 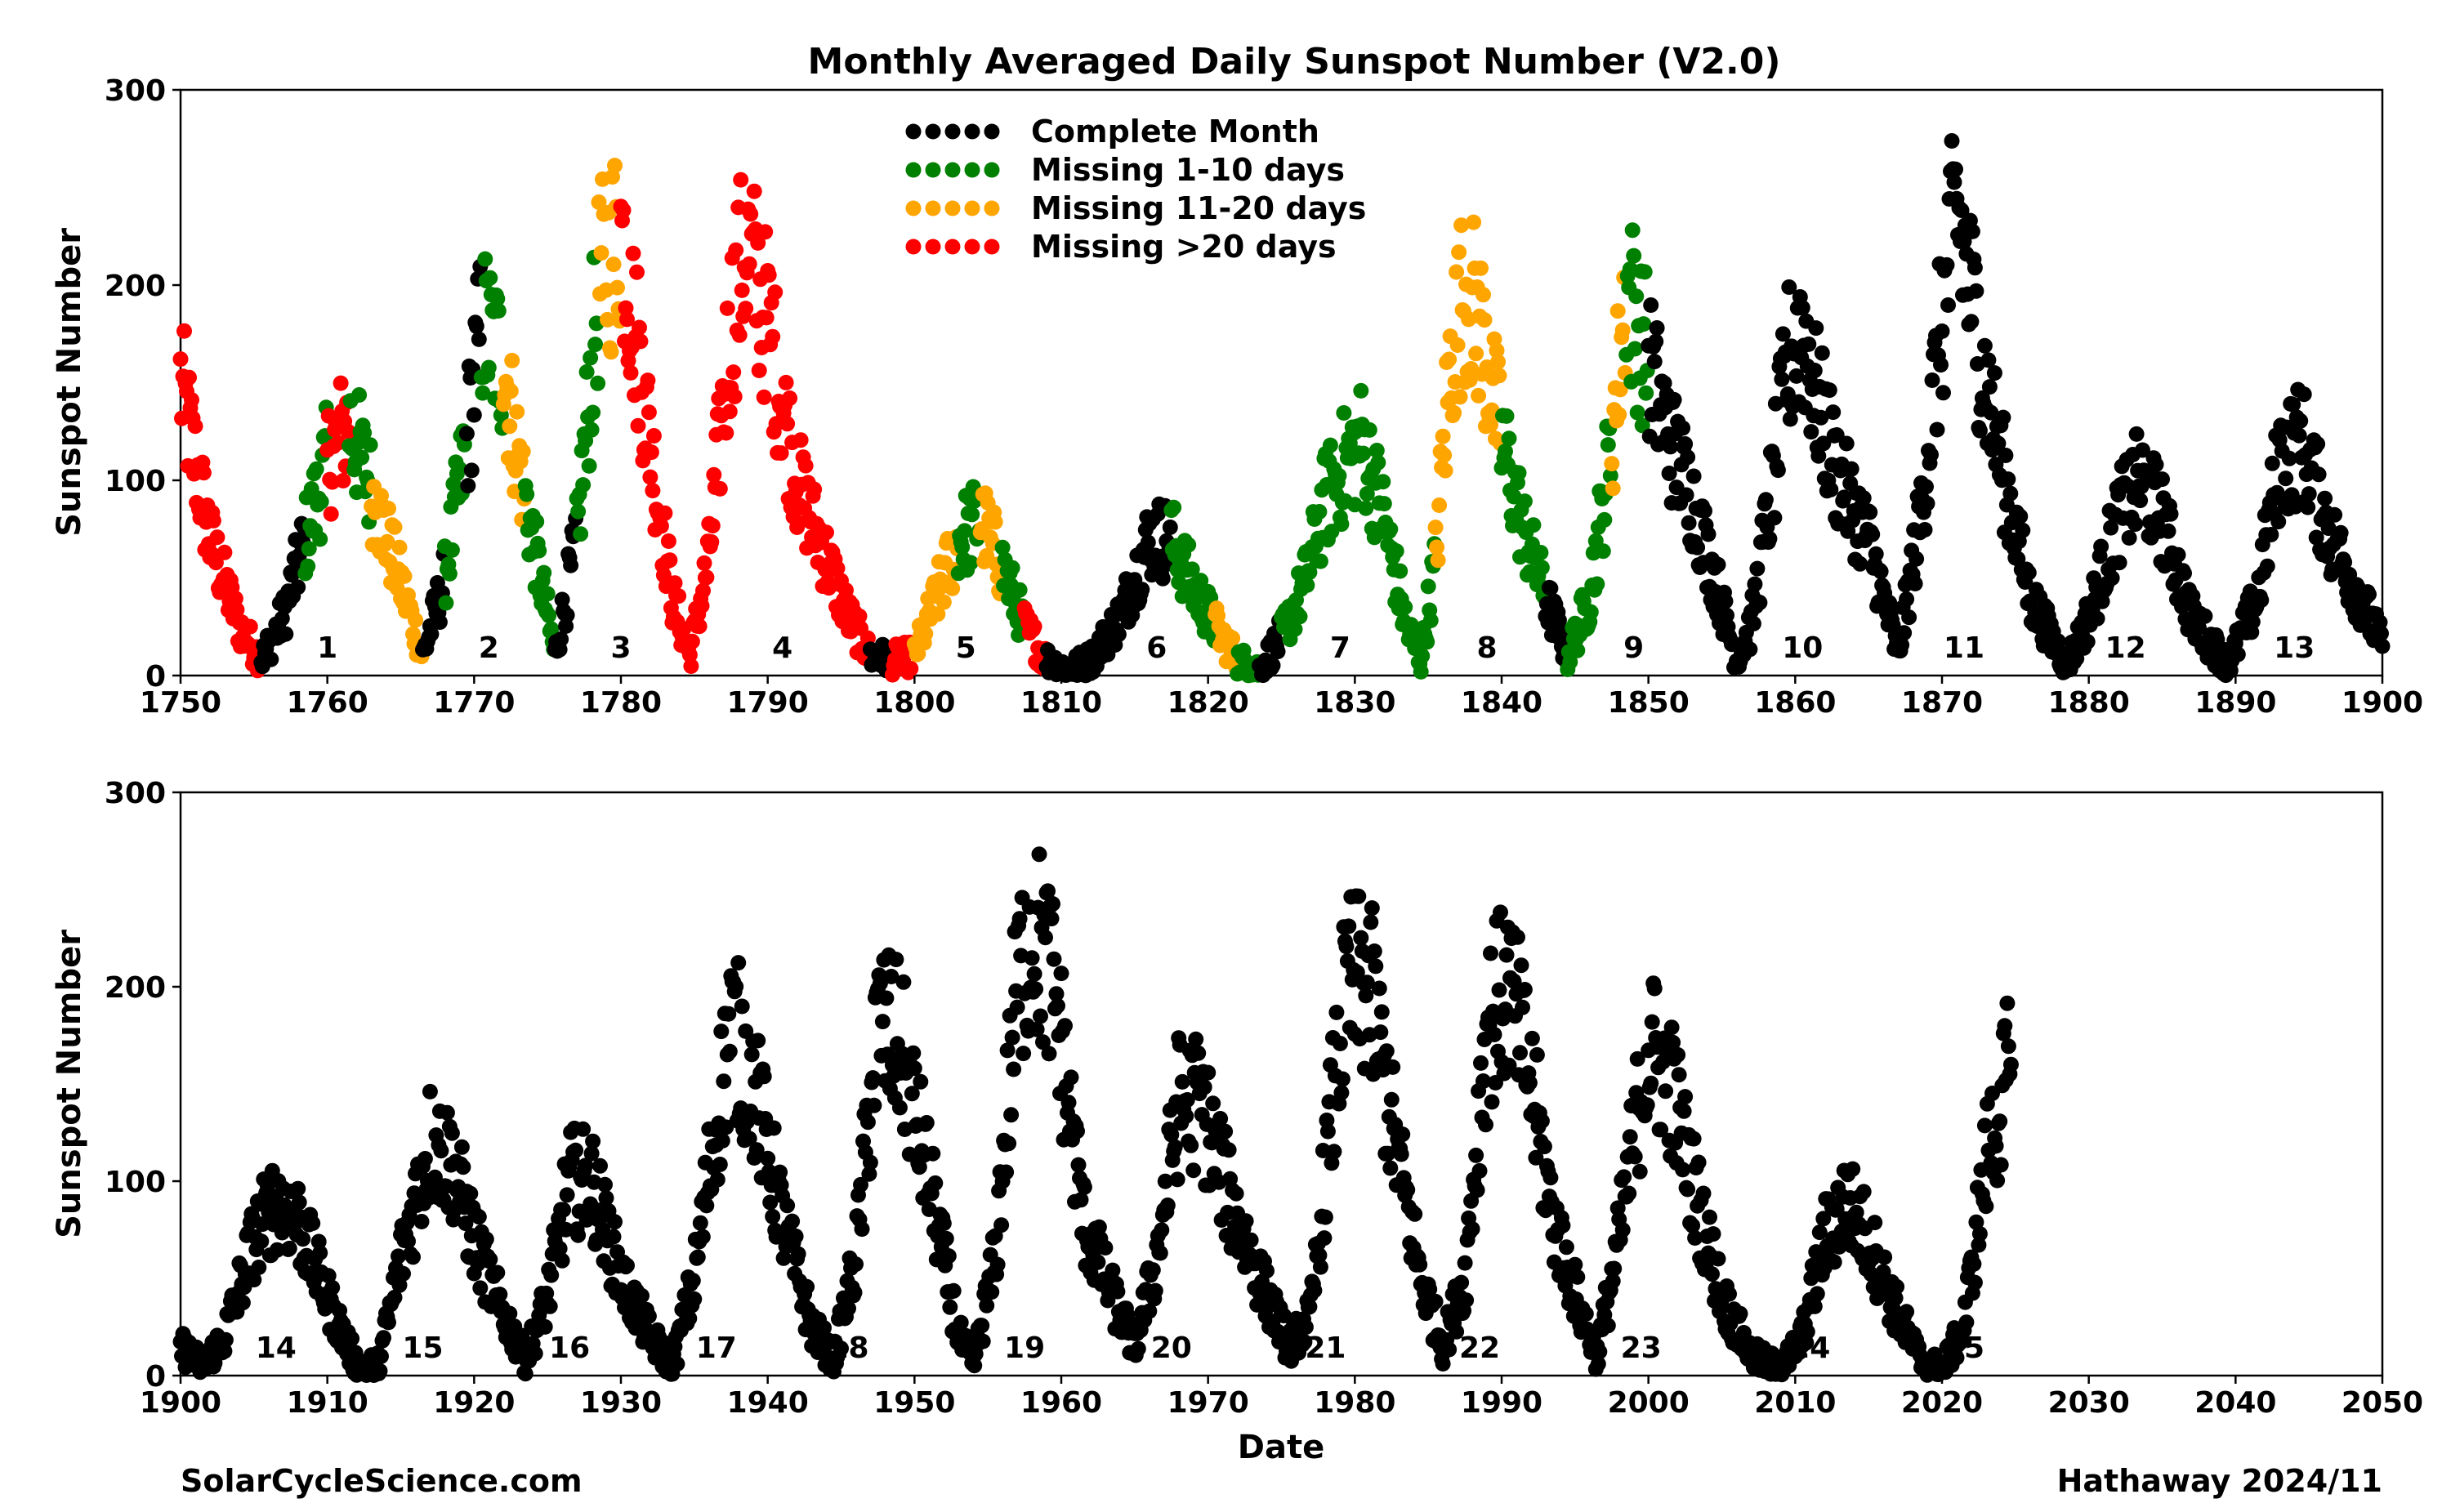 What do you see at coordinates (155, 677) in the screenshot?
I see `top-y-tick-label: 0` at bounding box center [155, 677].